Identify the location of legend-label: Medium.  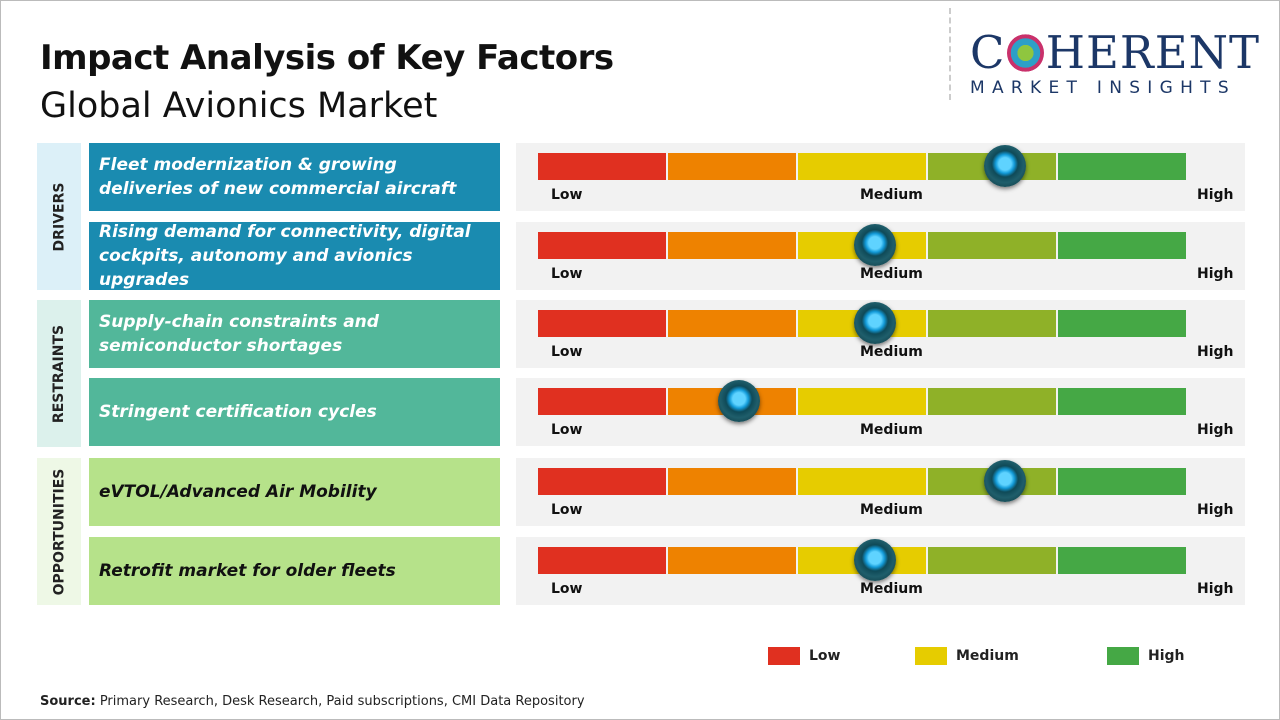
(987, 656).